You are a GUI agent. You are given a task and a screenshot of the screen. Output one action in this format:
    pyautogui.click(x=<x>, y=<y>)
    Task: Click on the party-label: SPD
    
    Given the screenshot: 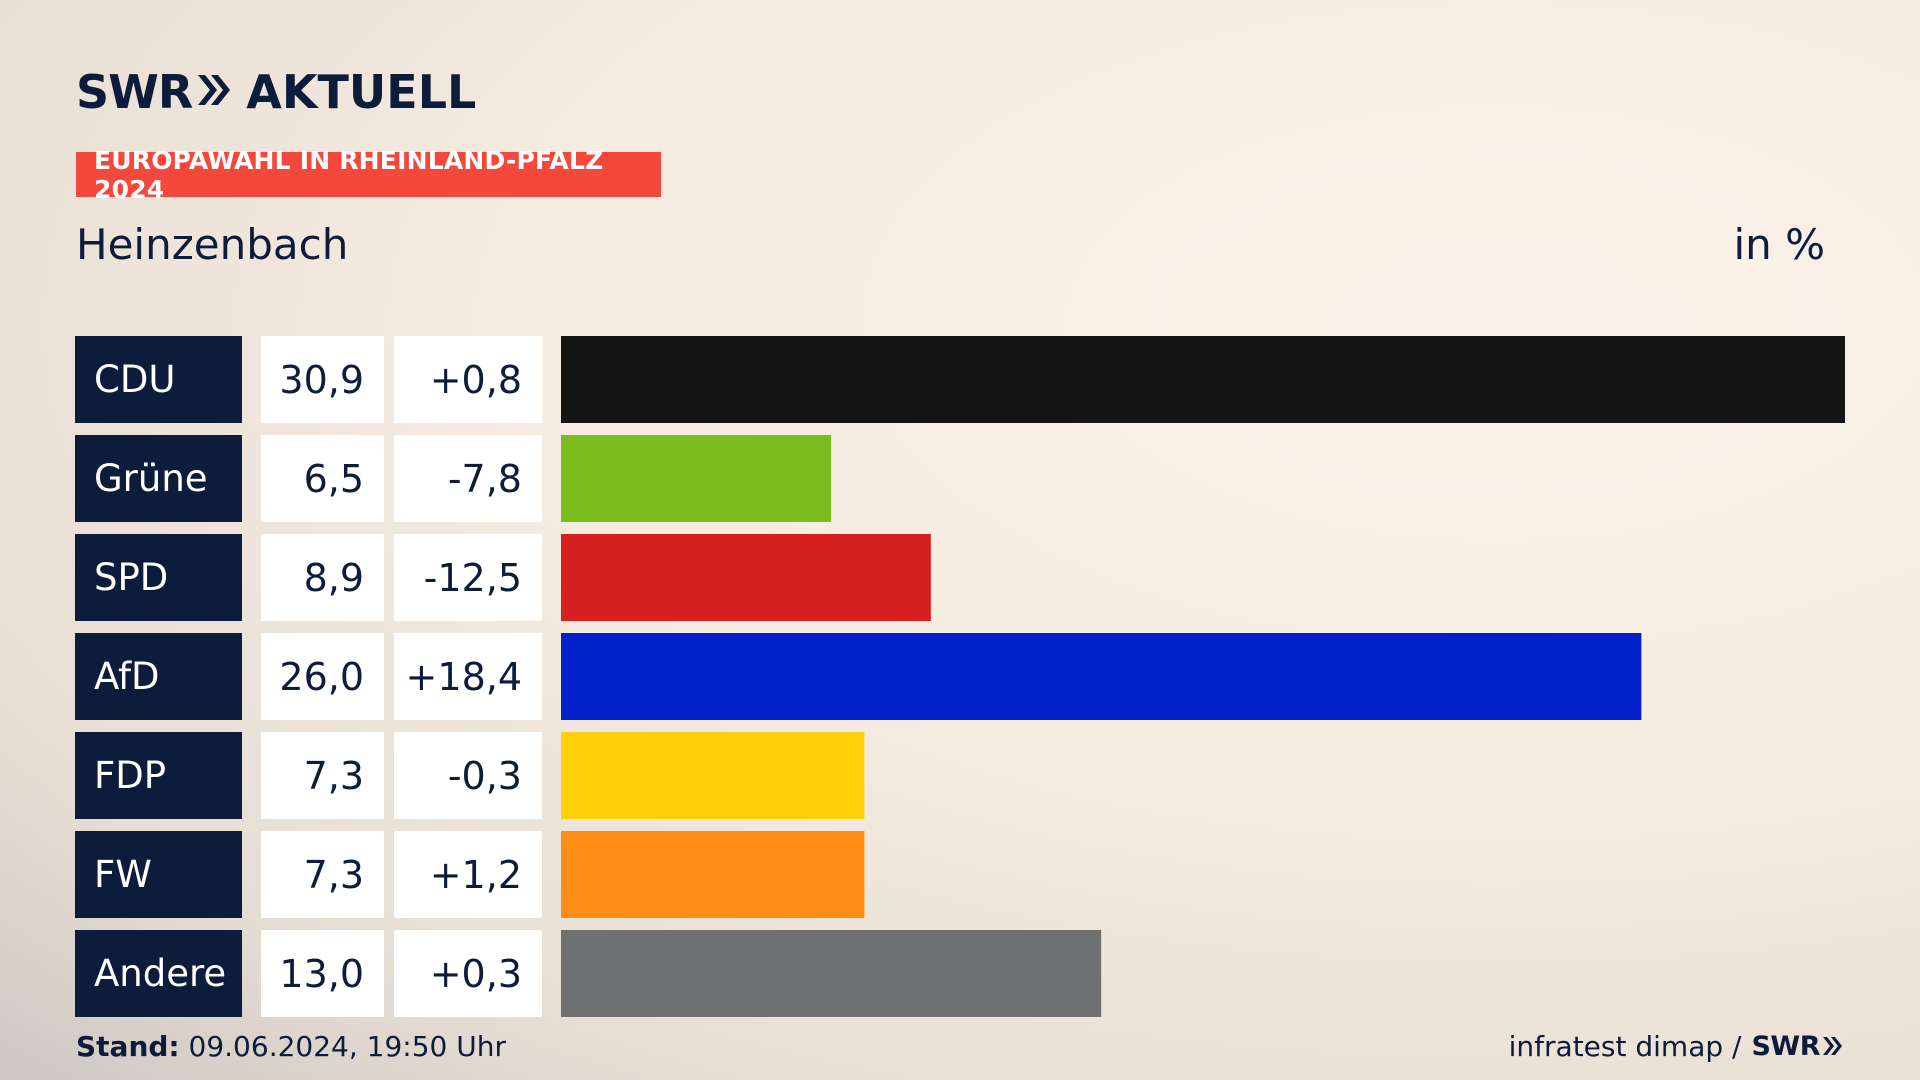 What is the action you would take?
    pyautogui.click(x=158, y=577)
    